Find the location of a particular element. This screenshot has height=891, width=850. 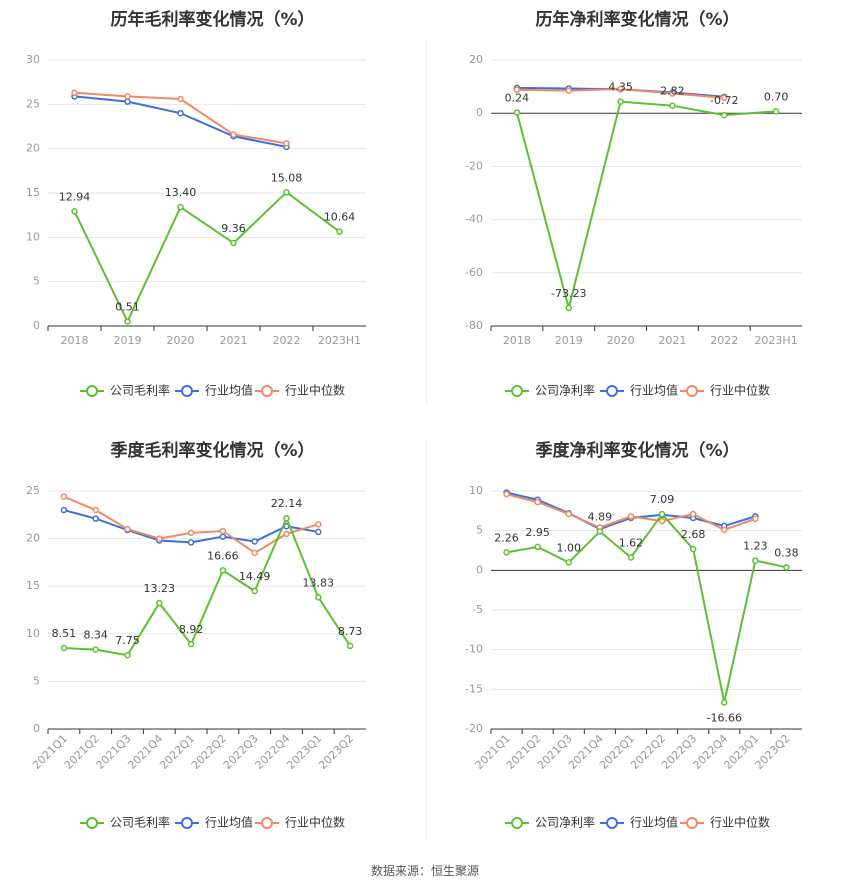

chart-title: 季度毛利率变化情况（%） is located at coordinates (212, 450).